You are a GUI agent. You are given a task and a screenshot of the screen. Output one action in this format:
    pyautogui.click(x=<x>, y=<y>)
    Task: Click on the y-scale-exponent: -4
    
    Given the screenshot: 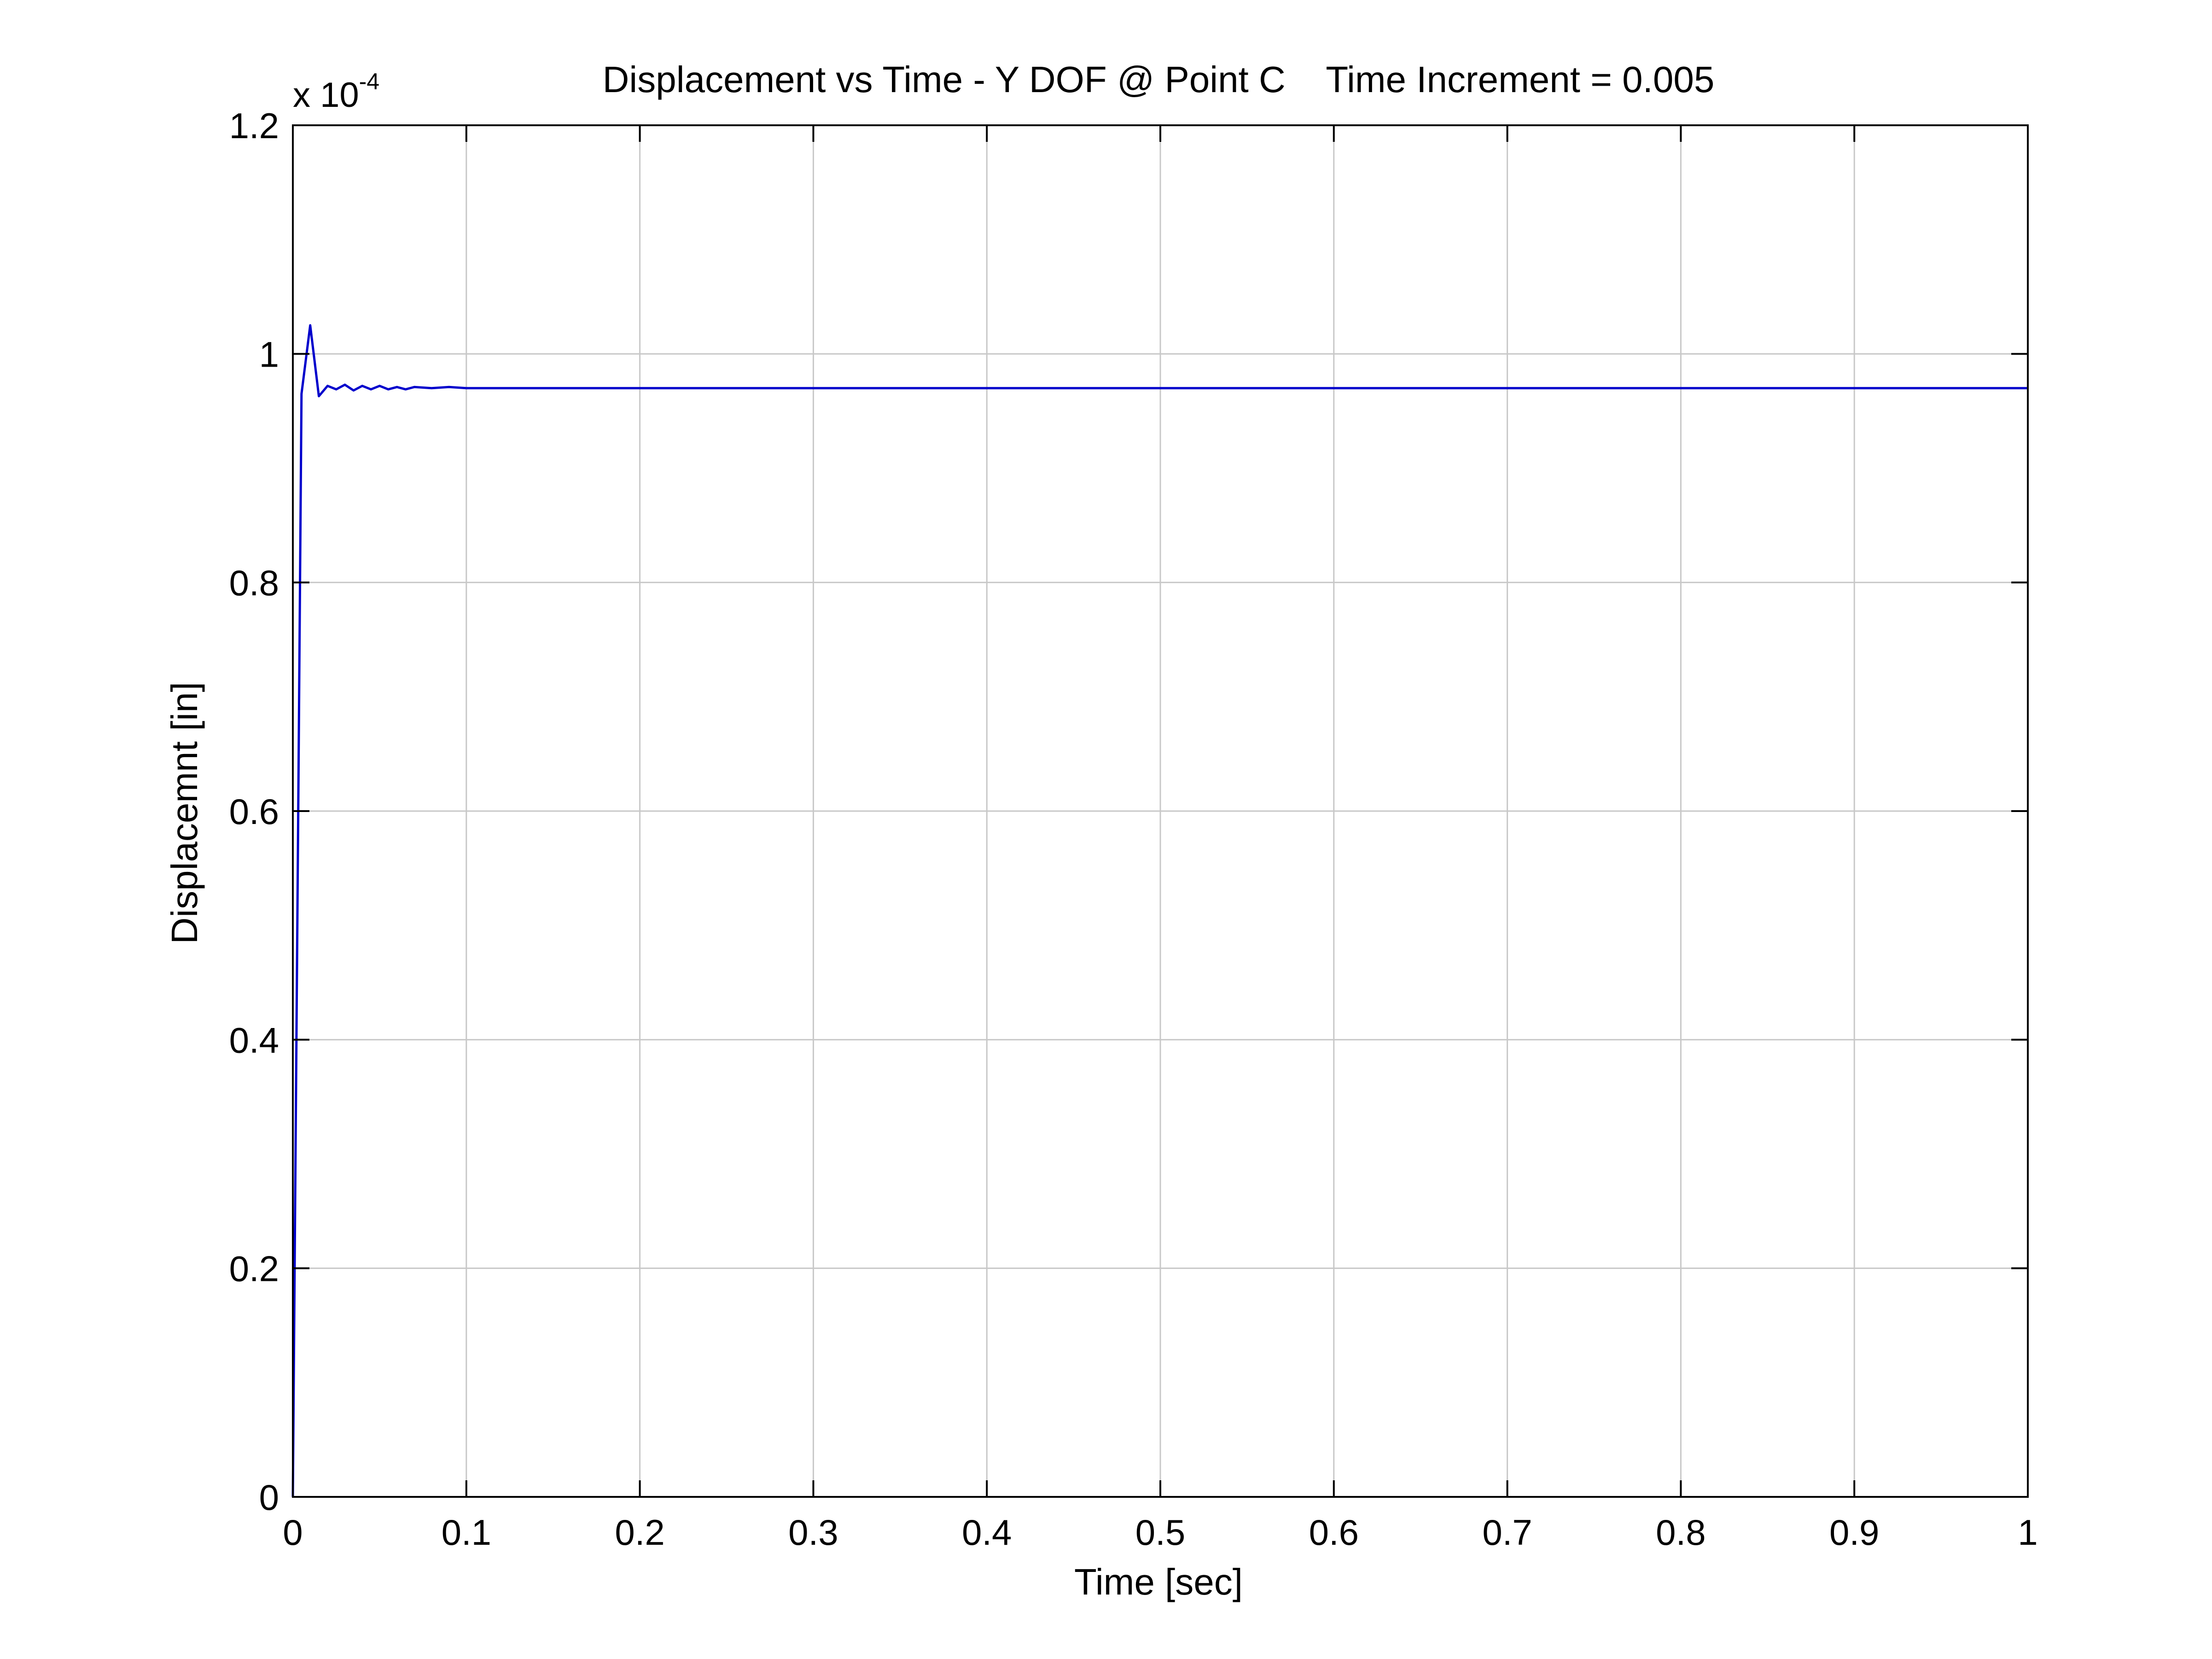 What is the action you would take?
    pyautogui.click(x=369, y=81)
    